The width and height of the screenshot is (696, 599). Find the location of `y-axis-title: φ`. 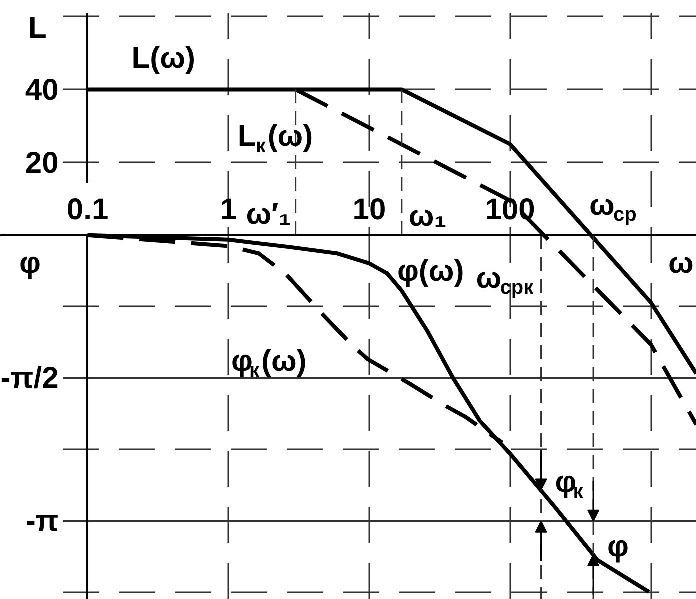

y-axis-title: φ is located at coordinates (30, 263).